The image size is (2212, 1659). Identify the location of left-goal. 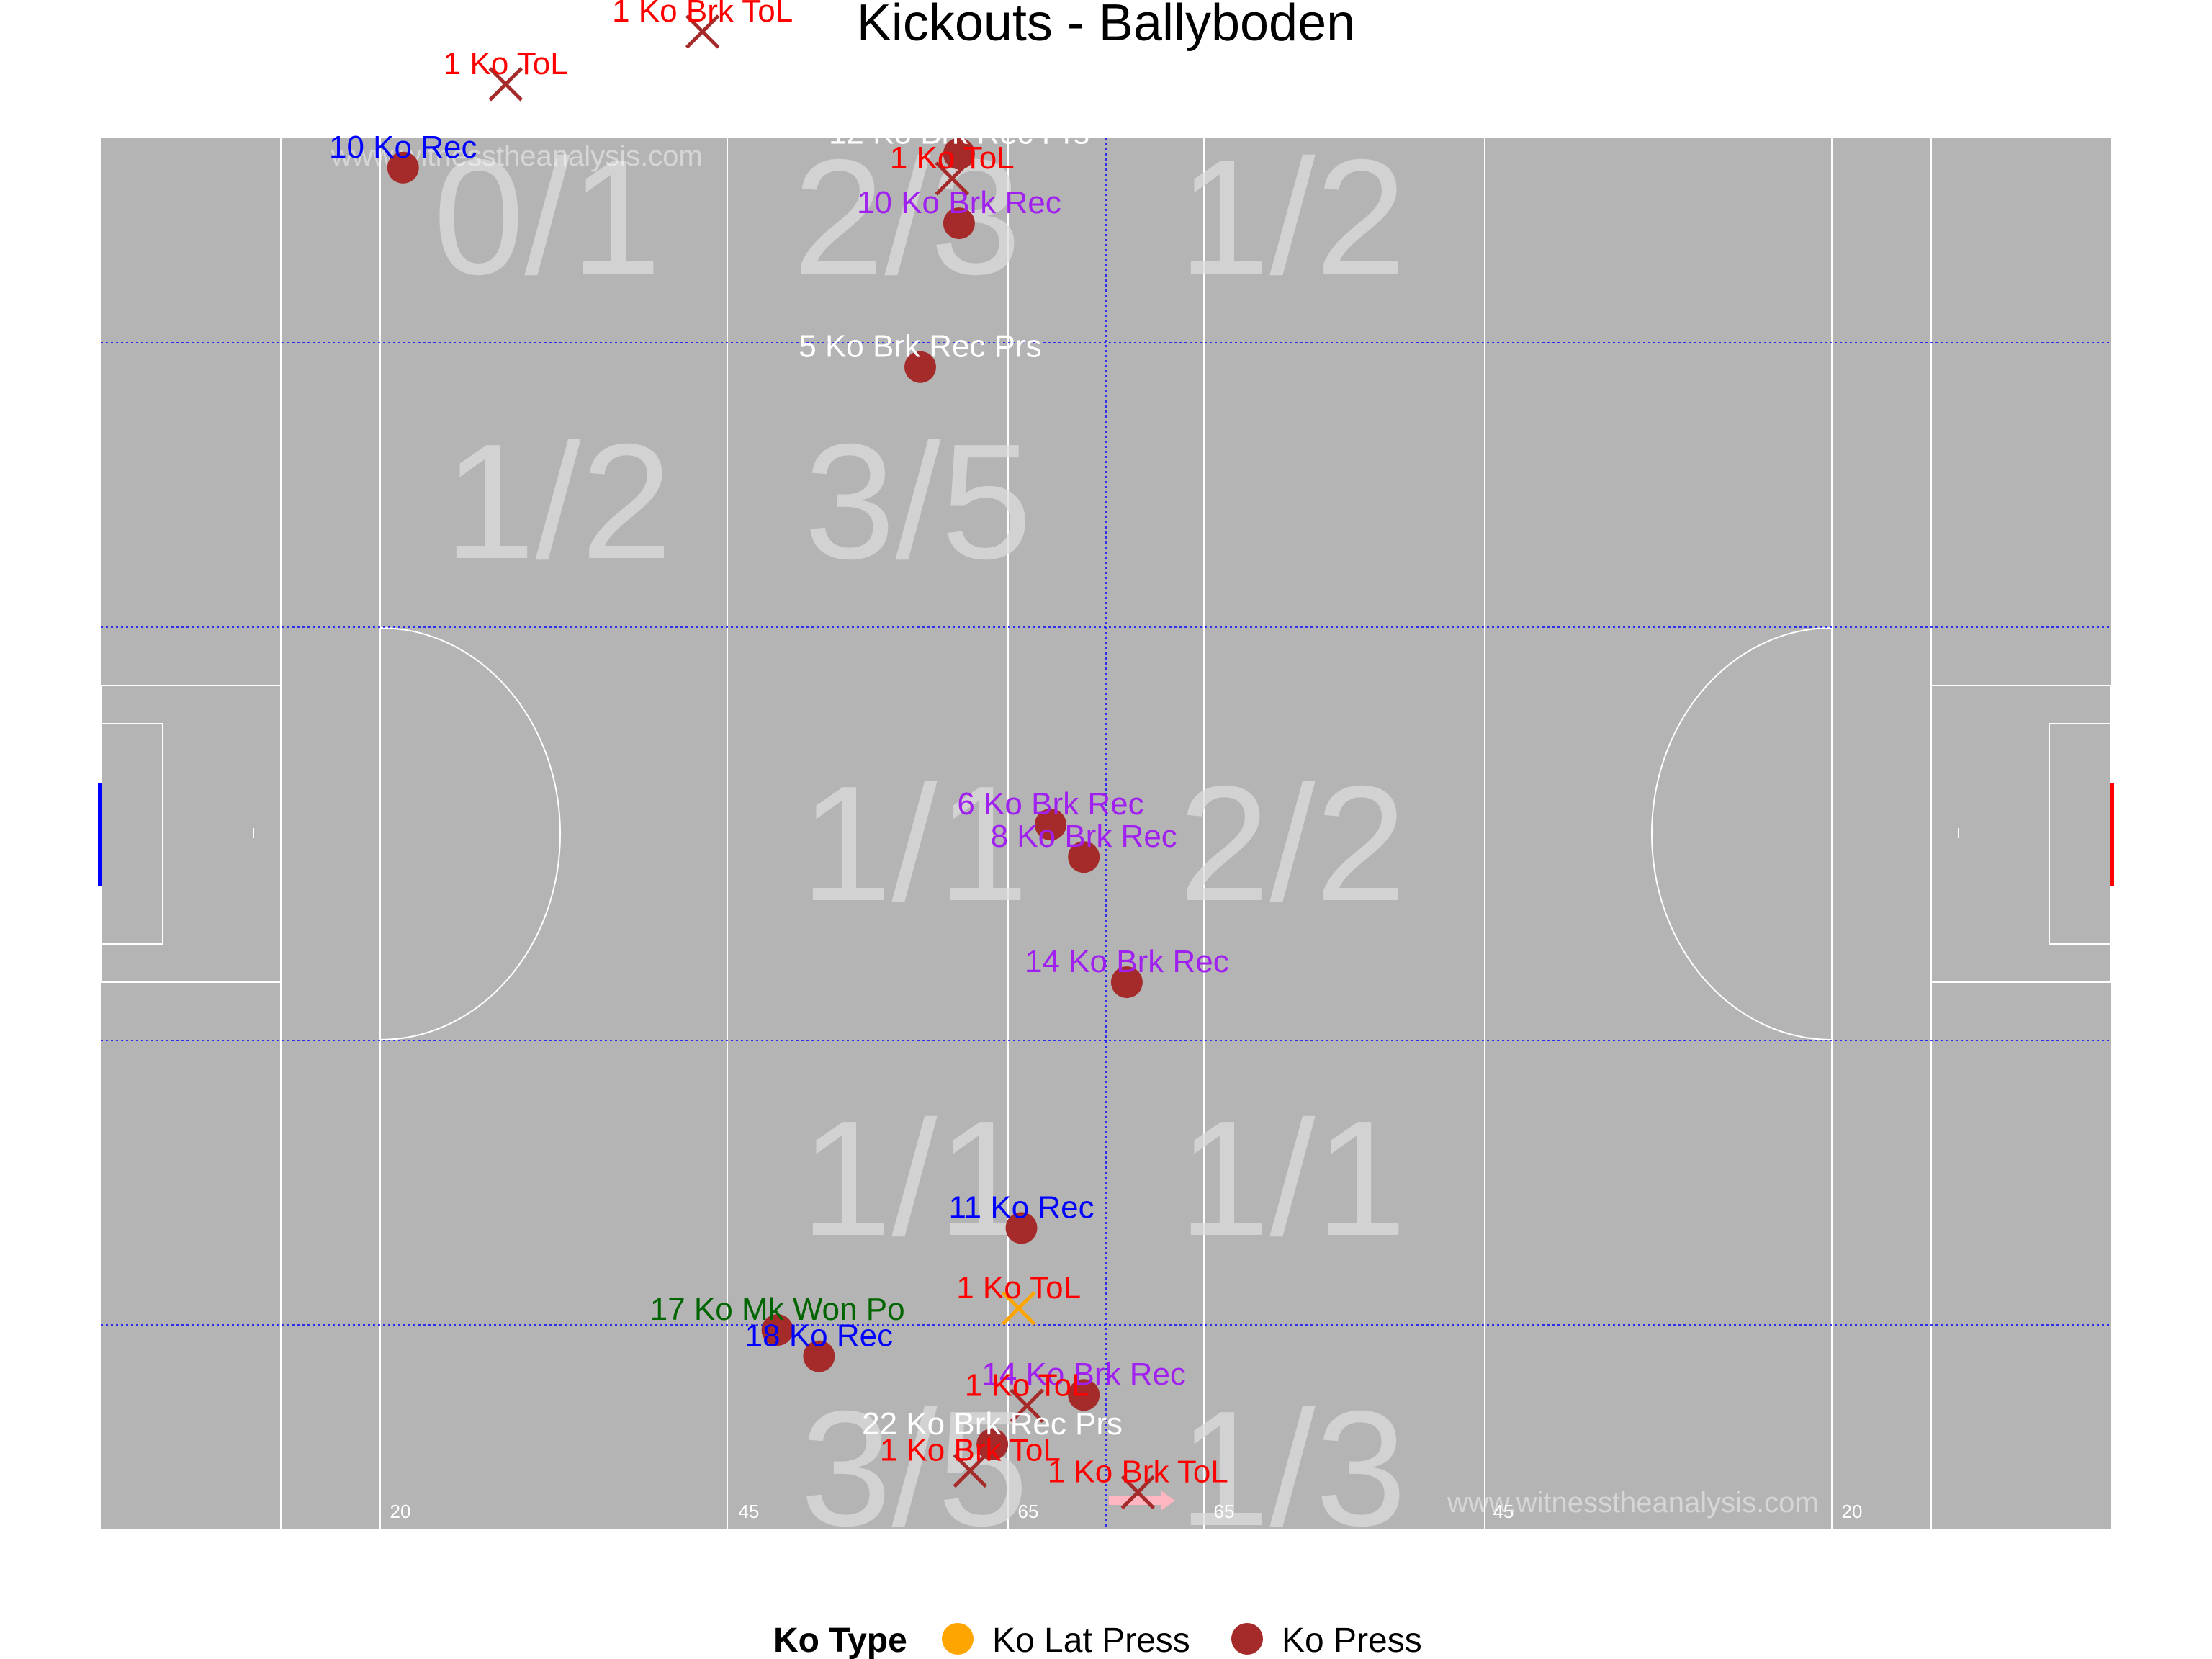
(100, 835).